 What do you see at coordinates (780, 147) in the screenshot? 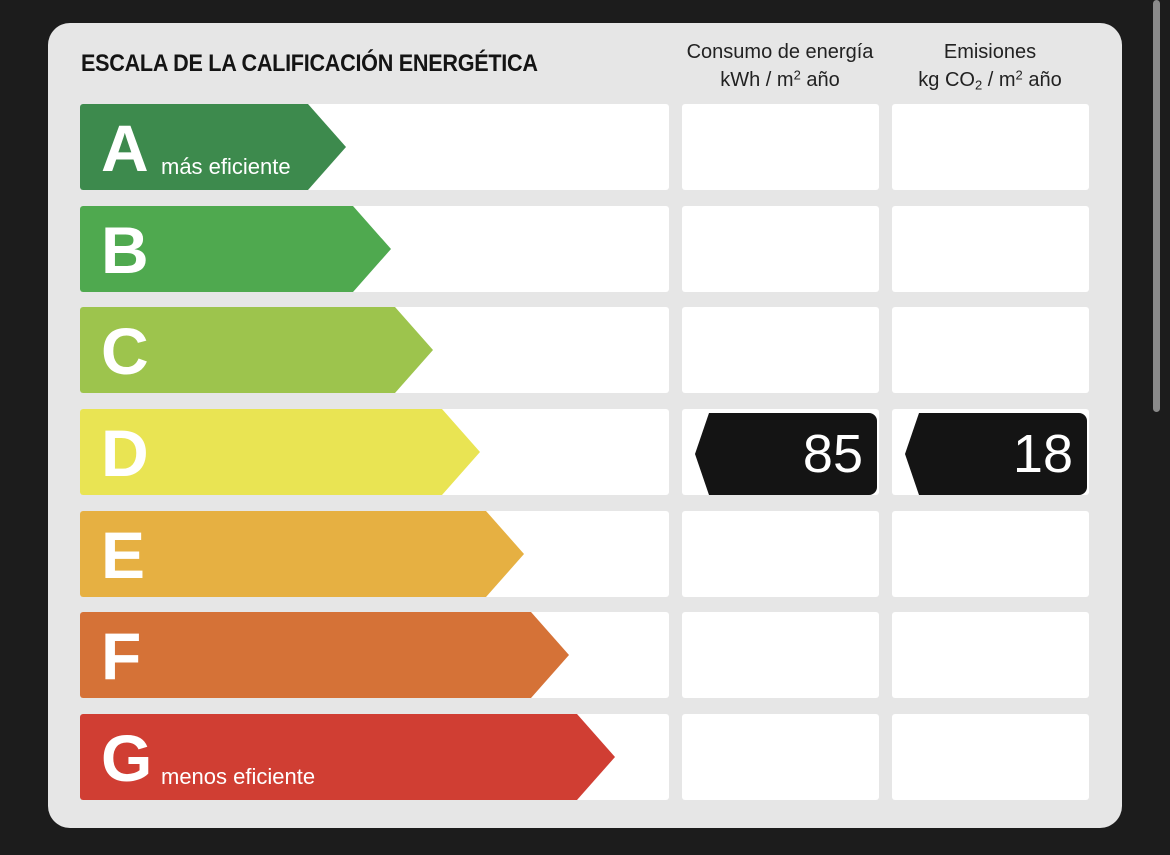
I see `energy-cell-a` at bounding box center [780, 147].